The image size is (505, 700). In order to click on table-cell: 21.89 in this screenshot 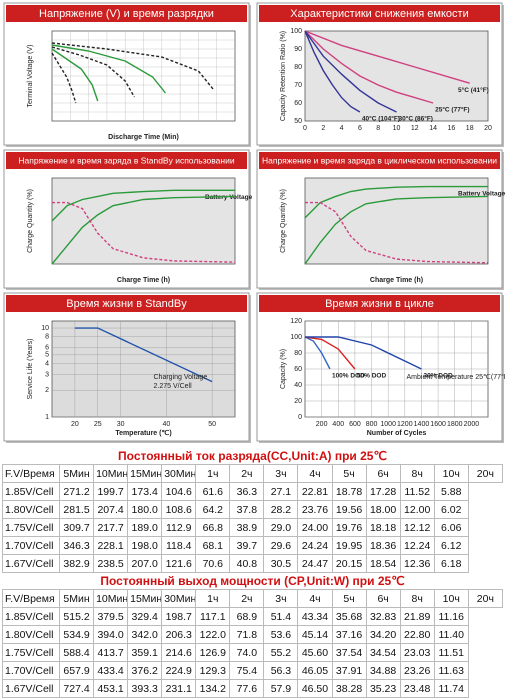, I will do `click(417, 616)`.